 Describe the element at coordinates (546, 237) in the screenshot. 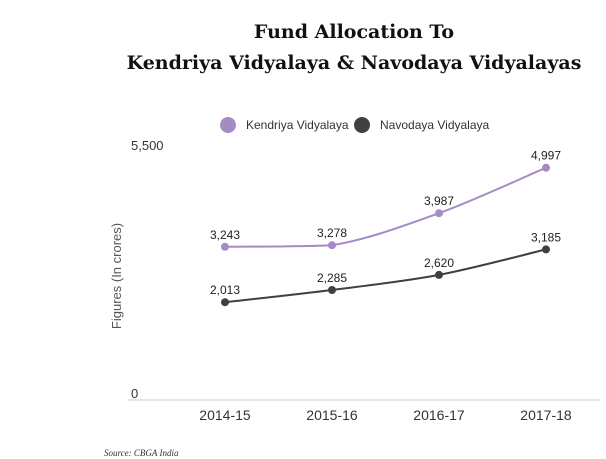

I see `data-label-navodaya-2017-18: 3,185` at that location.